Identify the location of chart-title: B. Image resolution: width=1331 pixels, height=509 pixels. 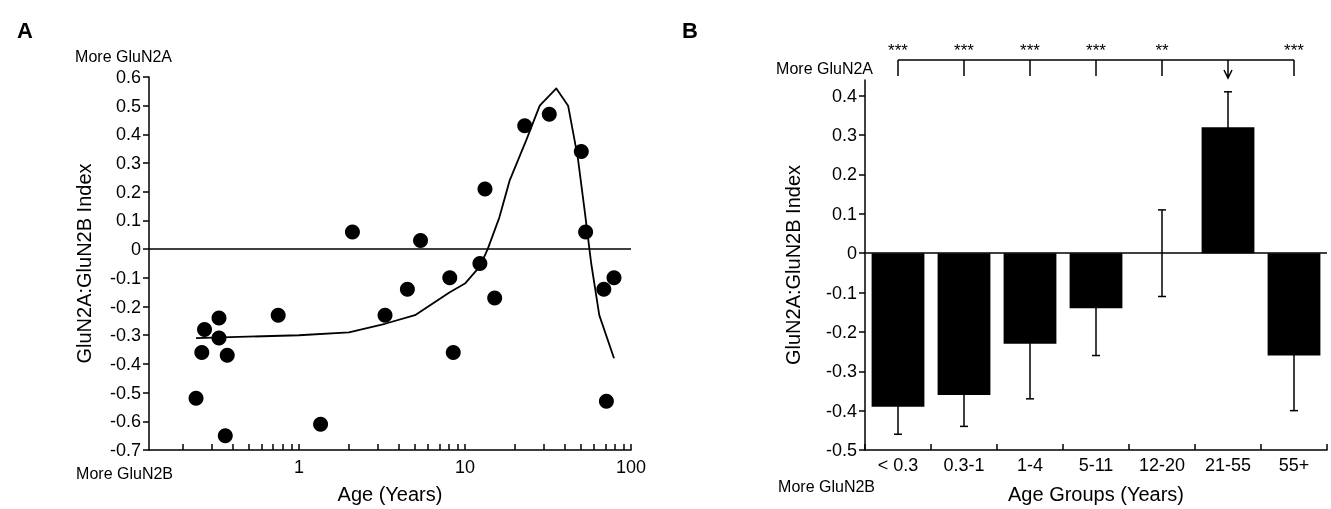
(690, 30).